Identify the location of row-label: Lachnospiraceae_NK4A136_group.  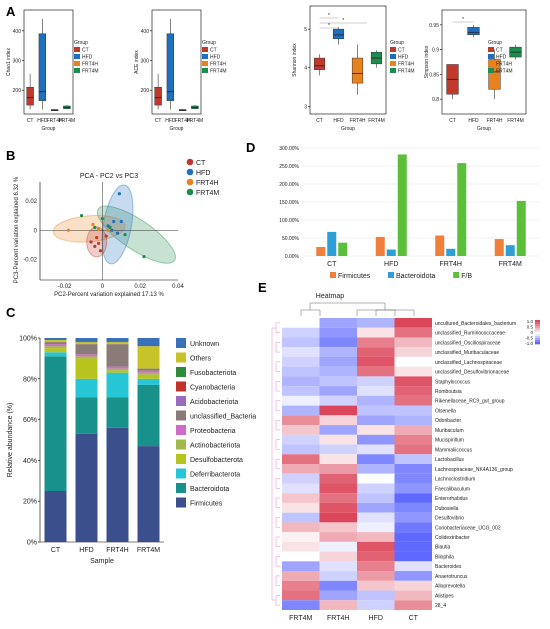
(474, 470).